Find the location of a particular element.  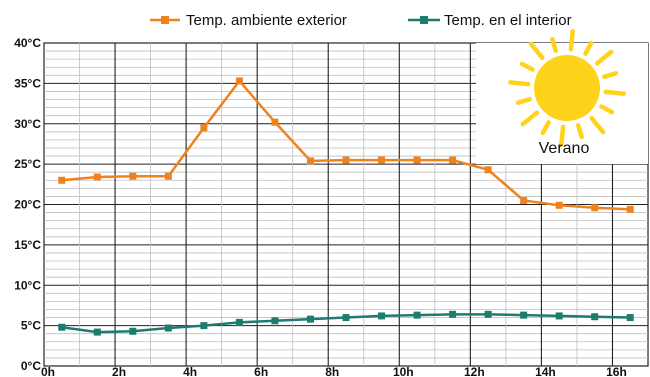

x-tick-label: 12h is located at coordinates (474, 371).